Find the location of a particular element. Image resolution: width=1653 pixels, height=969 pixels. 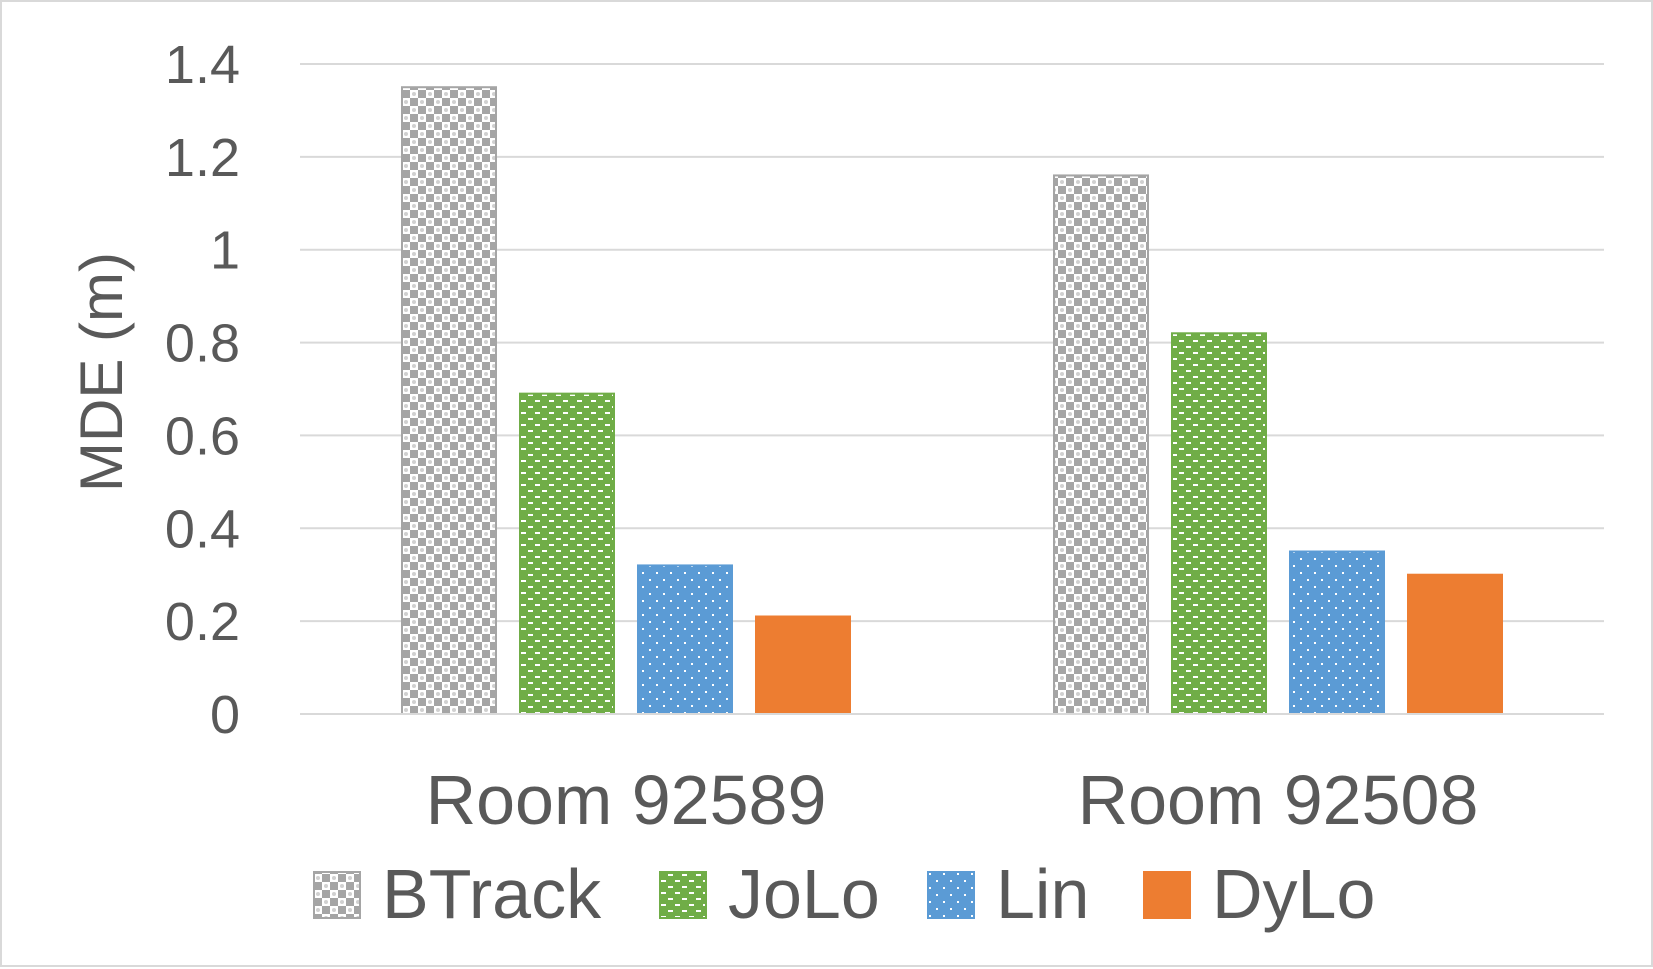

y-tick-label: 1.2 is located at coordinates (202, 158).